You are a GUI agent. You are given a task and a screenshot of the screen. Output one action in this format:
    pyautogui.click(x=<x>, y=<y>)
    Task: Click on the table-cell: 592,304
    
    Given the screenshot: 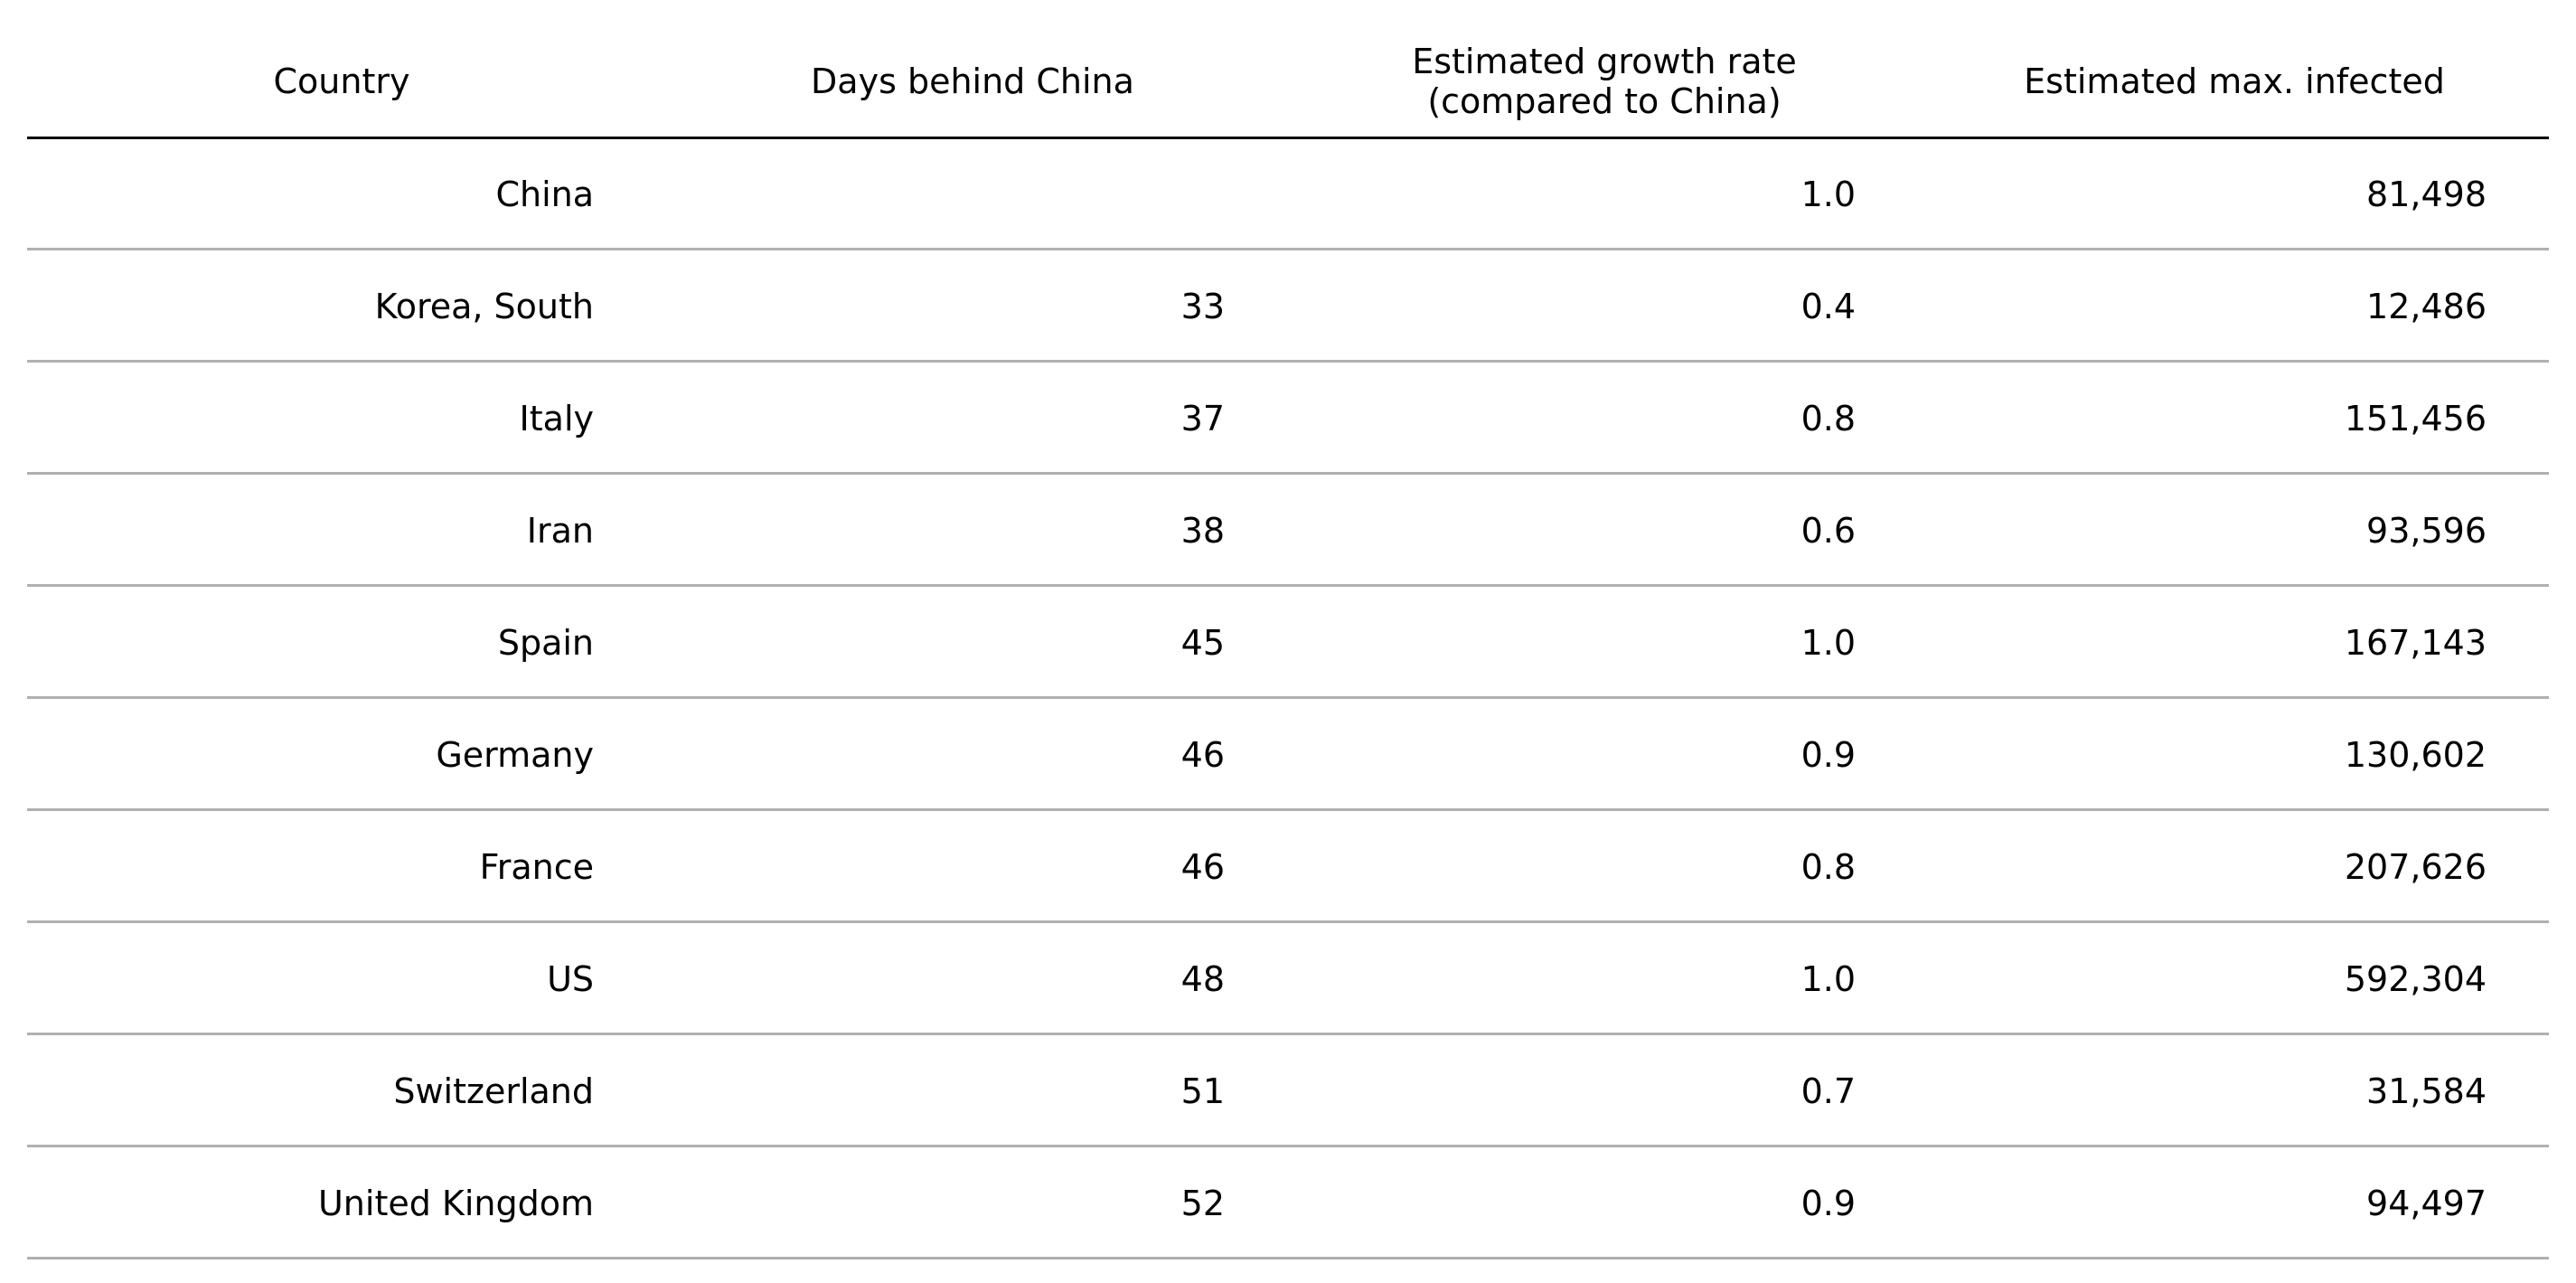 What is the action you would take?
    pyautogui.click(x=2415, y=979)
    